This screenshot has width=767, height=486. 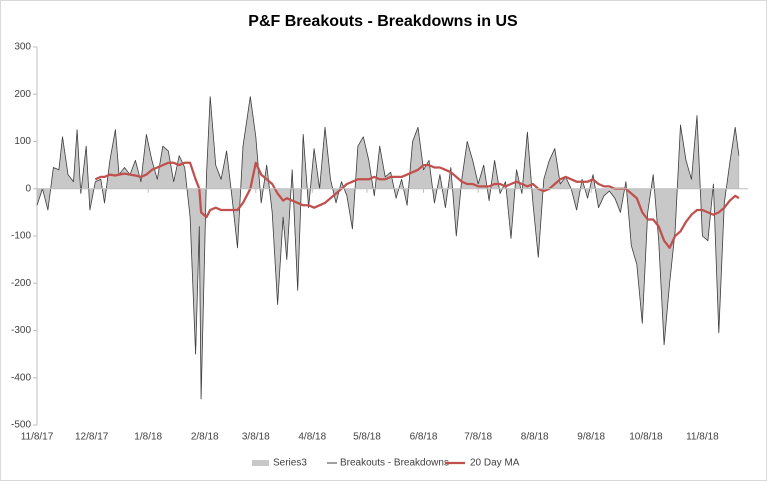 What do you see at coordinates (22, 141) in the screenshot?
I see `y-tick-label: 100` at bounding box center [22, 141].